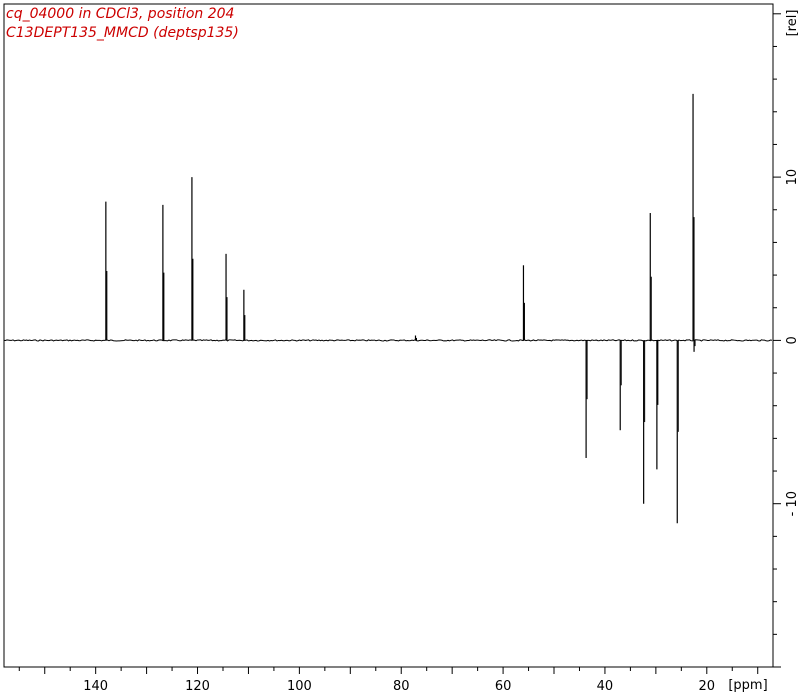  Describe the element at coordinates (605, 686) in the screenshot. I see `x-axis-tick-label: 40` at that location.